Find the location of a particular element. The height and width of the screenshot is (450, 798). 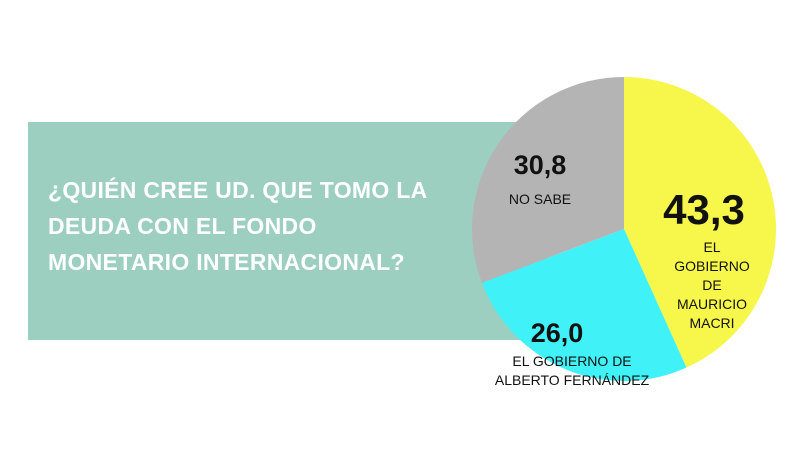

category-label: EL GOBIERNO DE MAURICIO MACRI is located at coordinates (712, 285).